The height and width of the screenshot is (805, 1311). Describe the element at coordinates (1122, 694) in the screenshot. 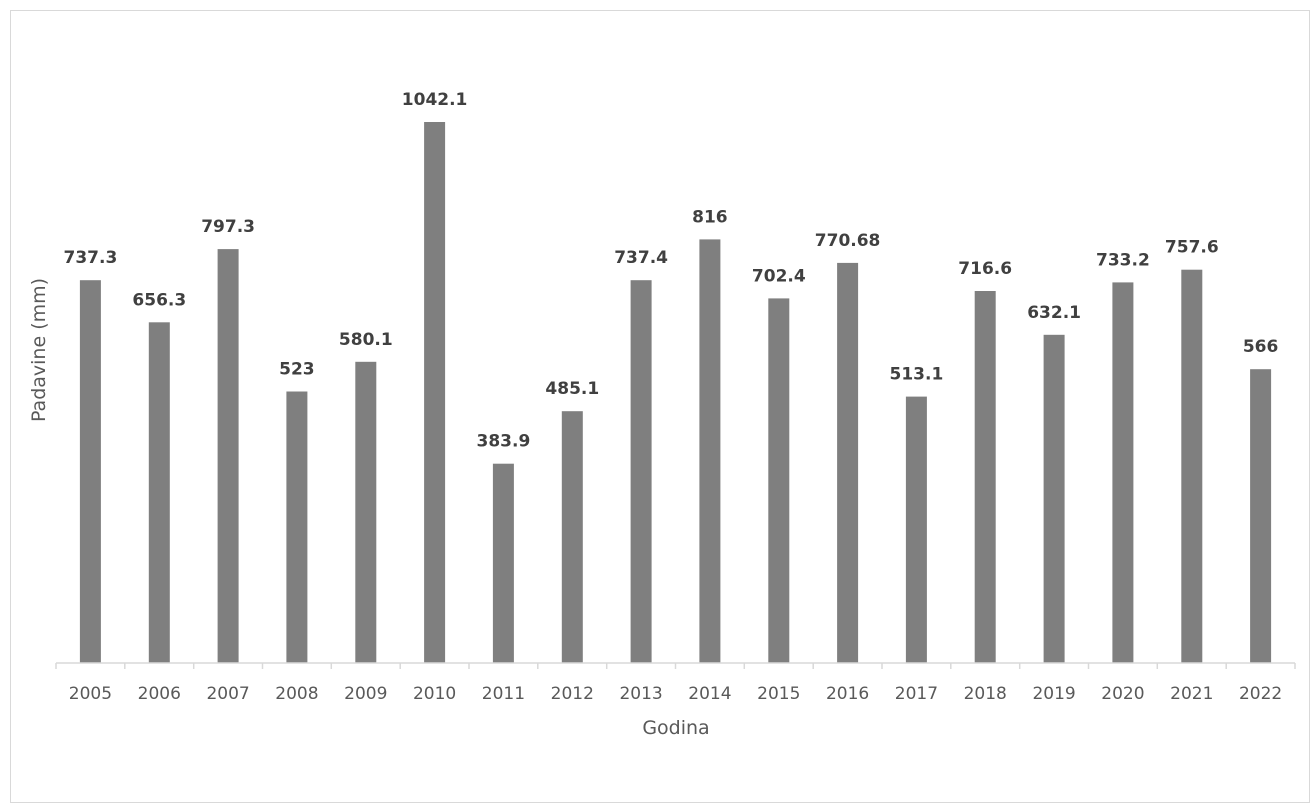

I see `x-tick-label-2020: 2020` at that location.